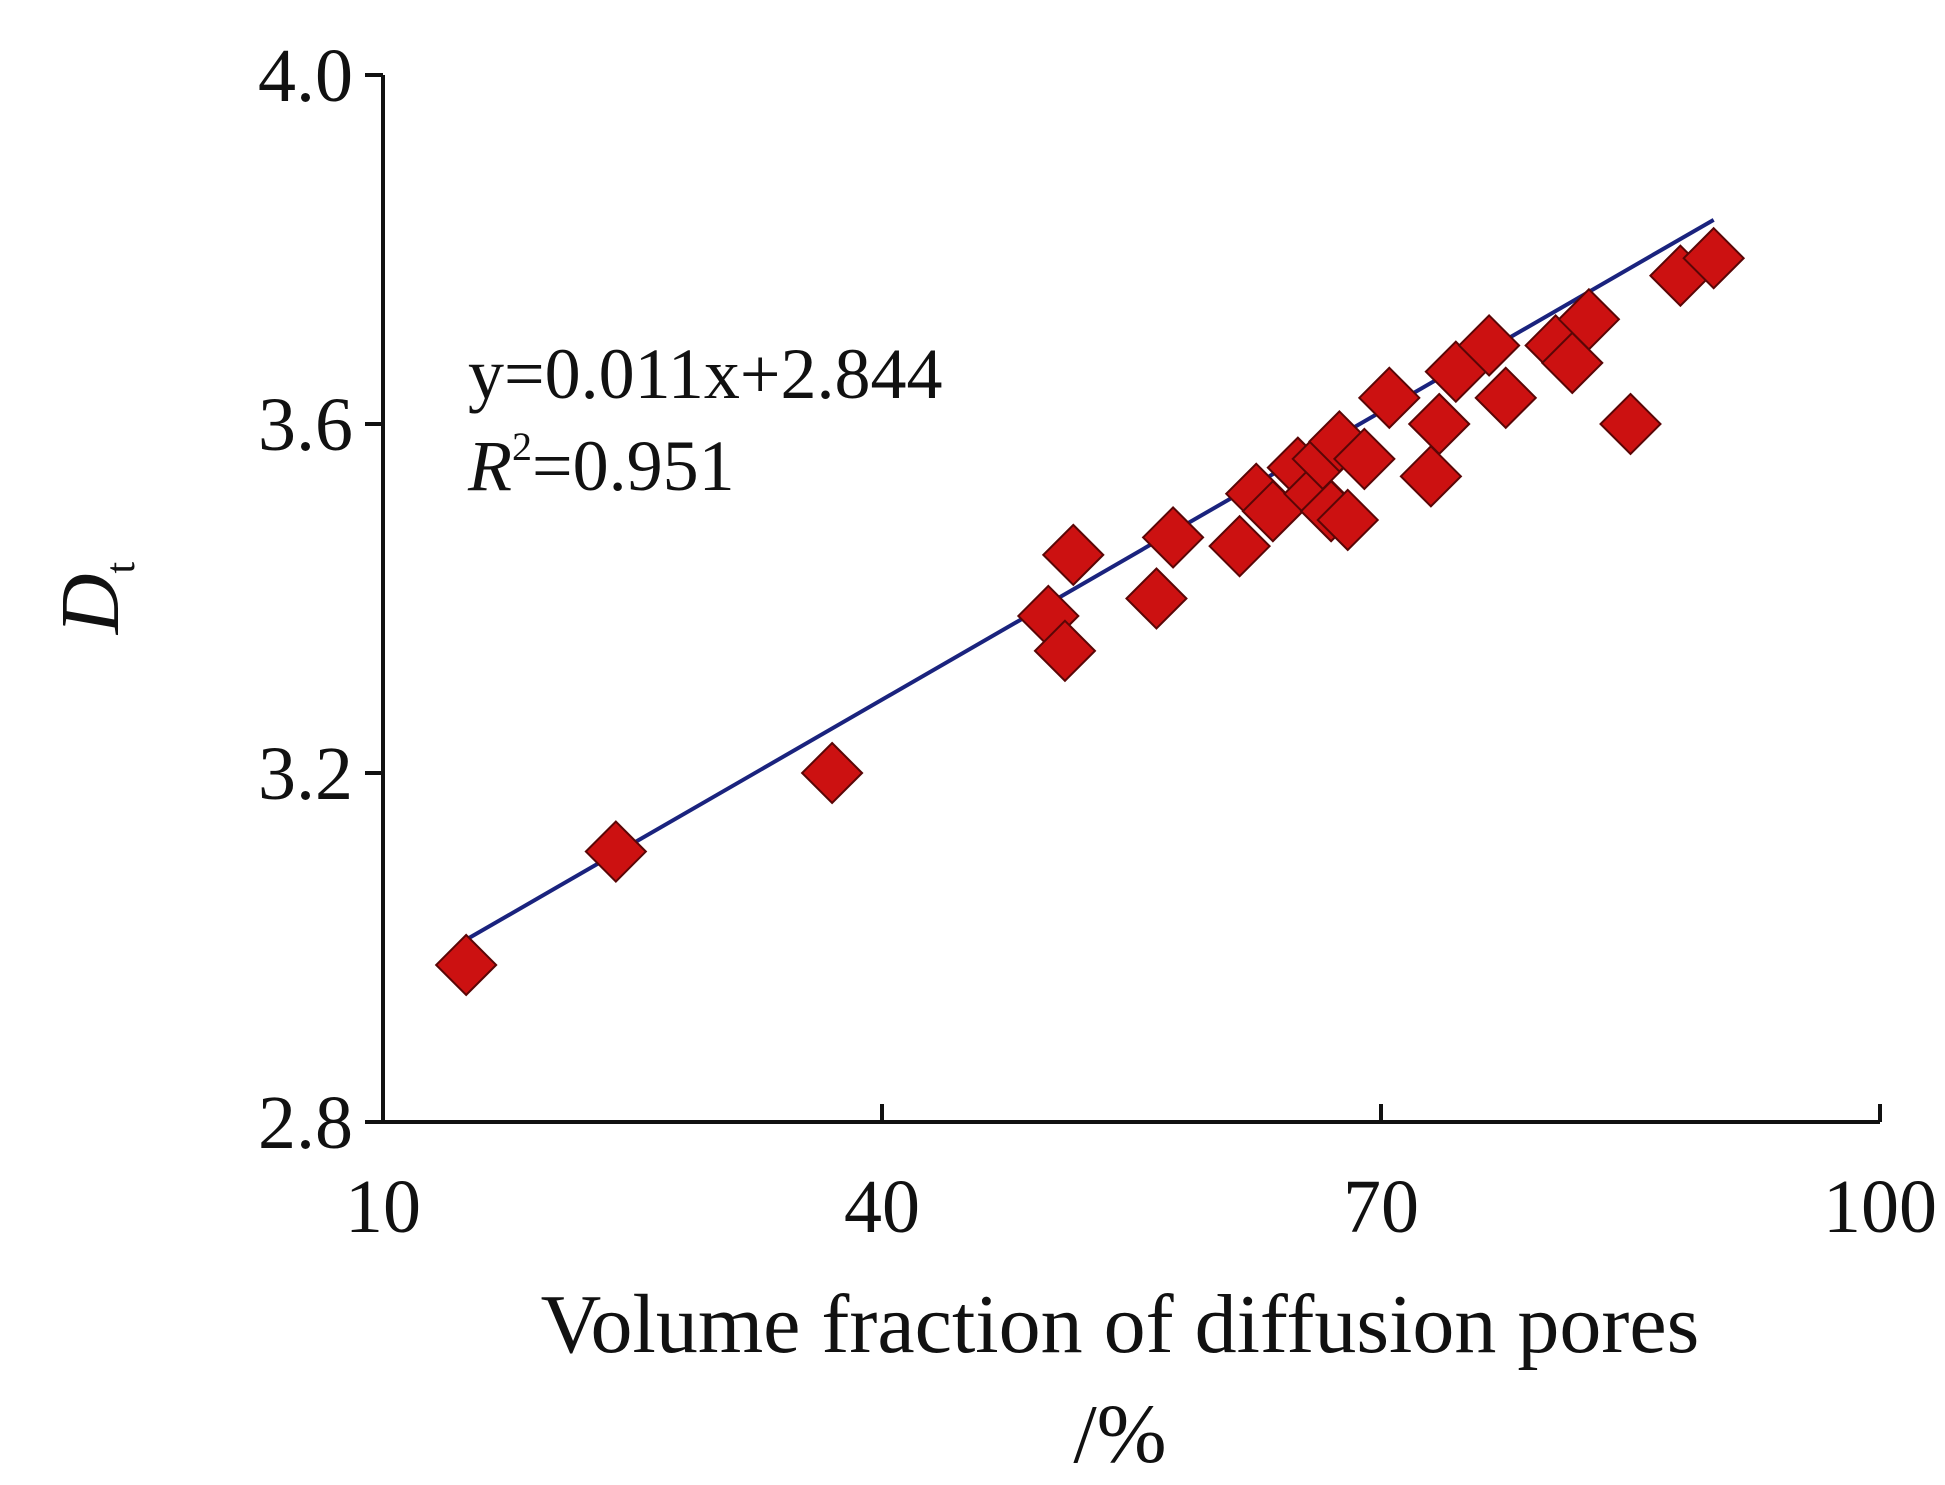  I want to click on equation-label: y=0.011x+2.844, so click(705, 374).